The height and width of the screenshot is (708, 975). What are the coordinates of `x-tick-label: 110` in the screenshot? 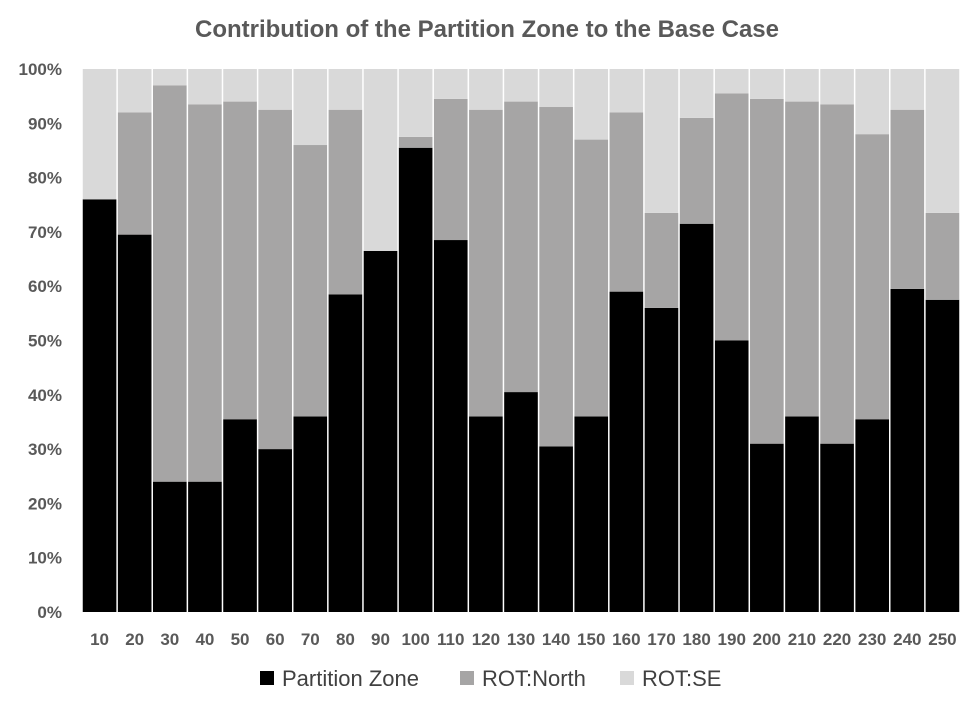 It's located at (450, 639).